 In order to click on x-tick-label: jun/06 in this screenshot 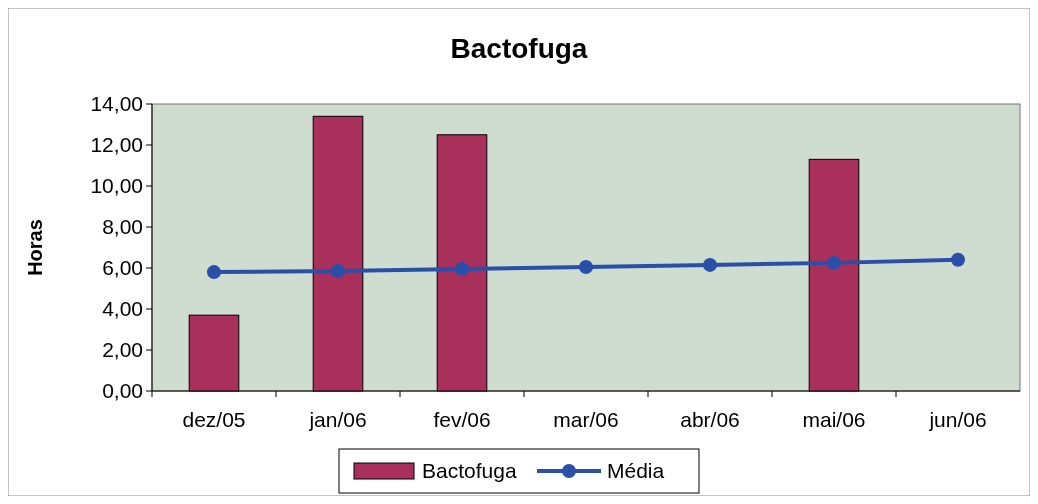, I will do `click(957, 419)`.